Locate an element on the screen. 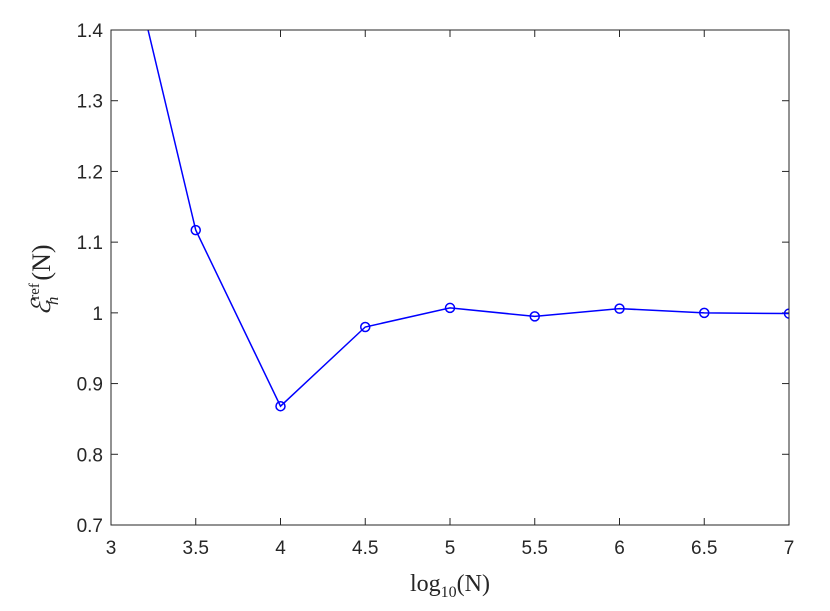 This screenshot has height=611, width=830. x-tick-label: 4 is located at coordinates (280, 548).